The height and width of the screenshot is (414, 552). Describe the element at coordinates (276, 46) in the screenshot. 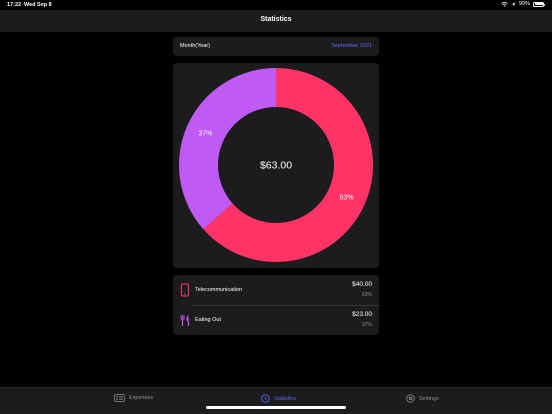

I see `month-selector: Month(Year) September 2021` at that location.